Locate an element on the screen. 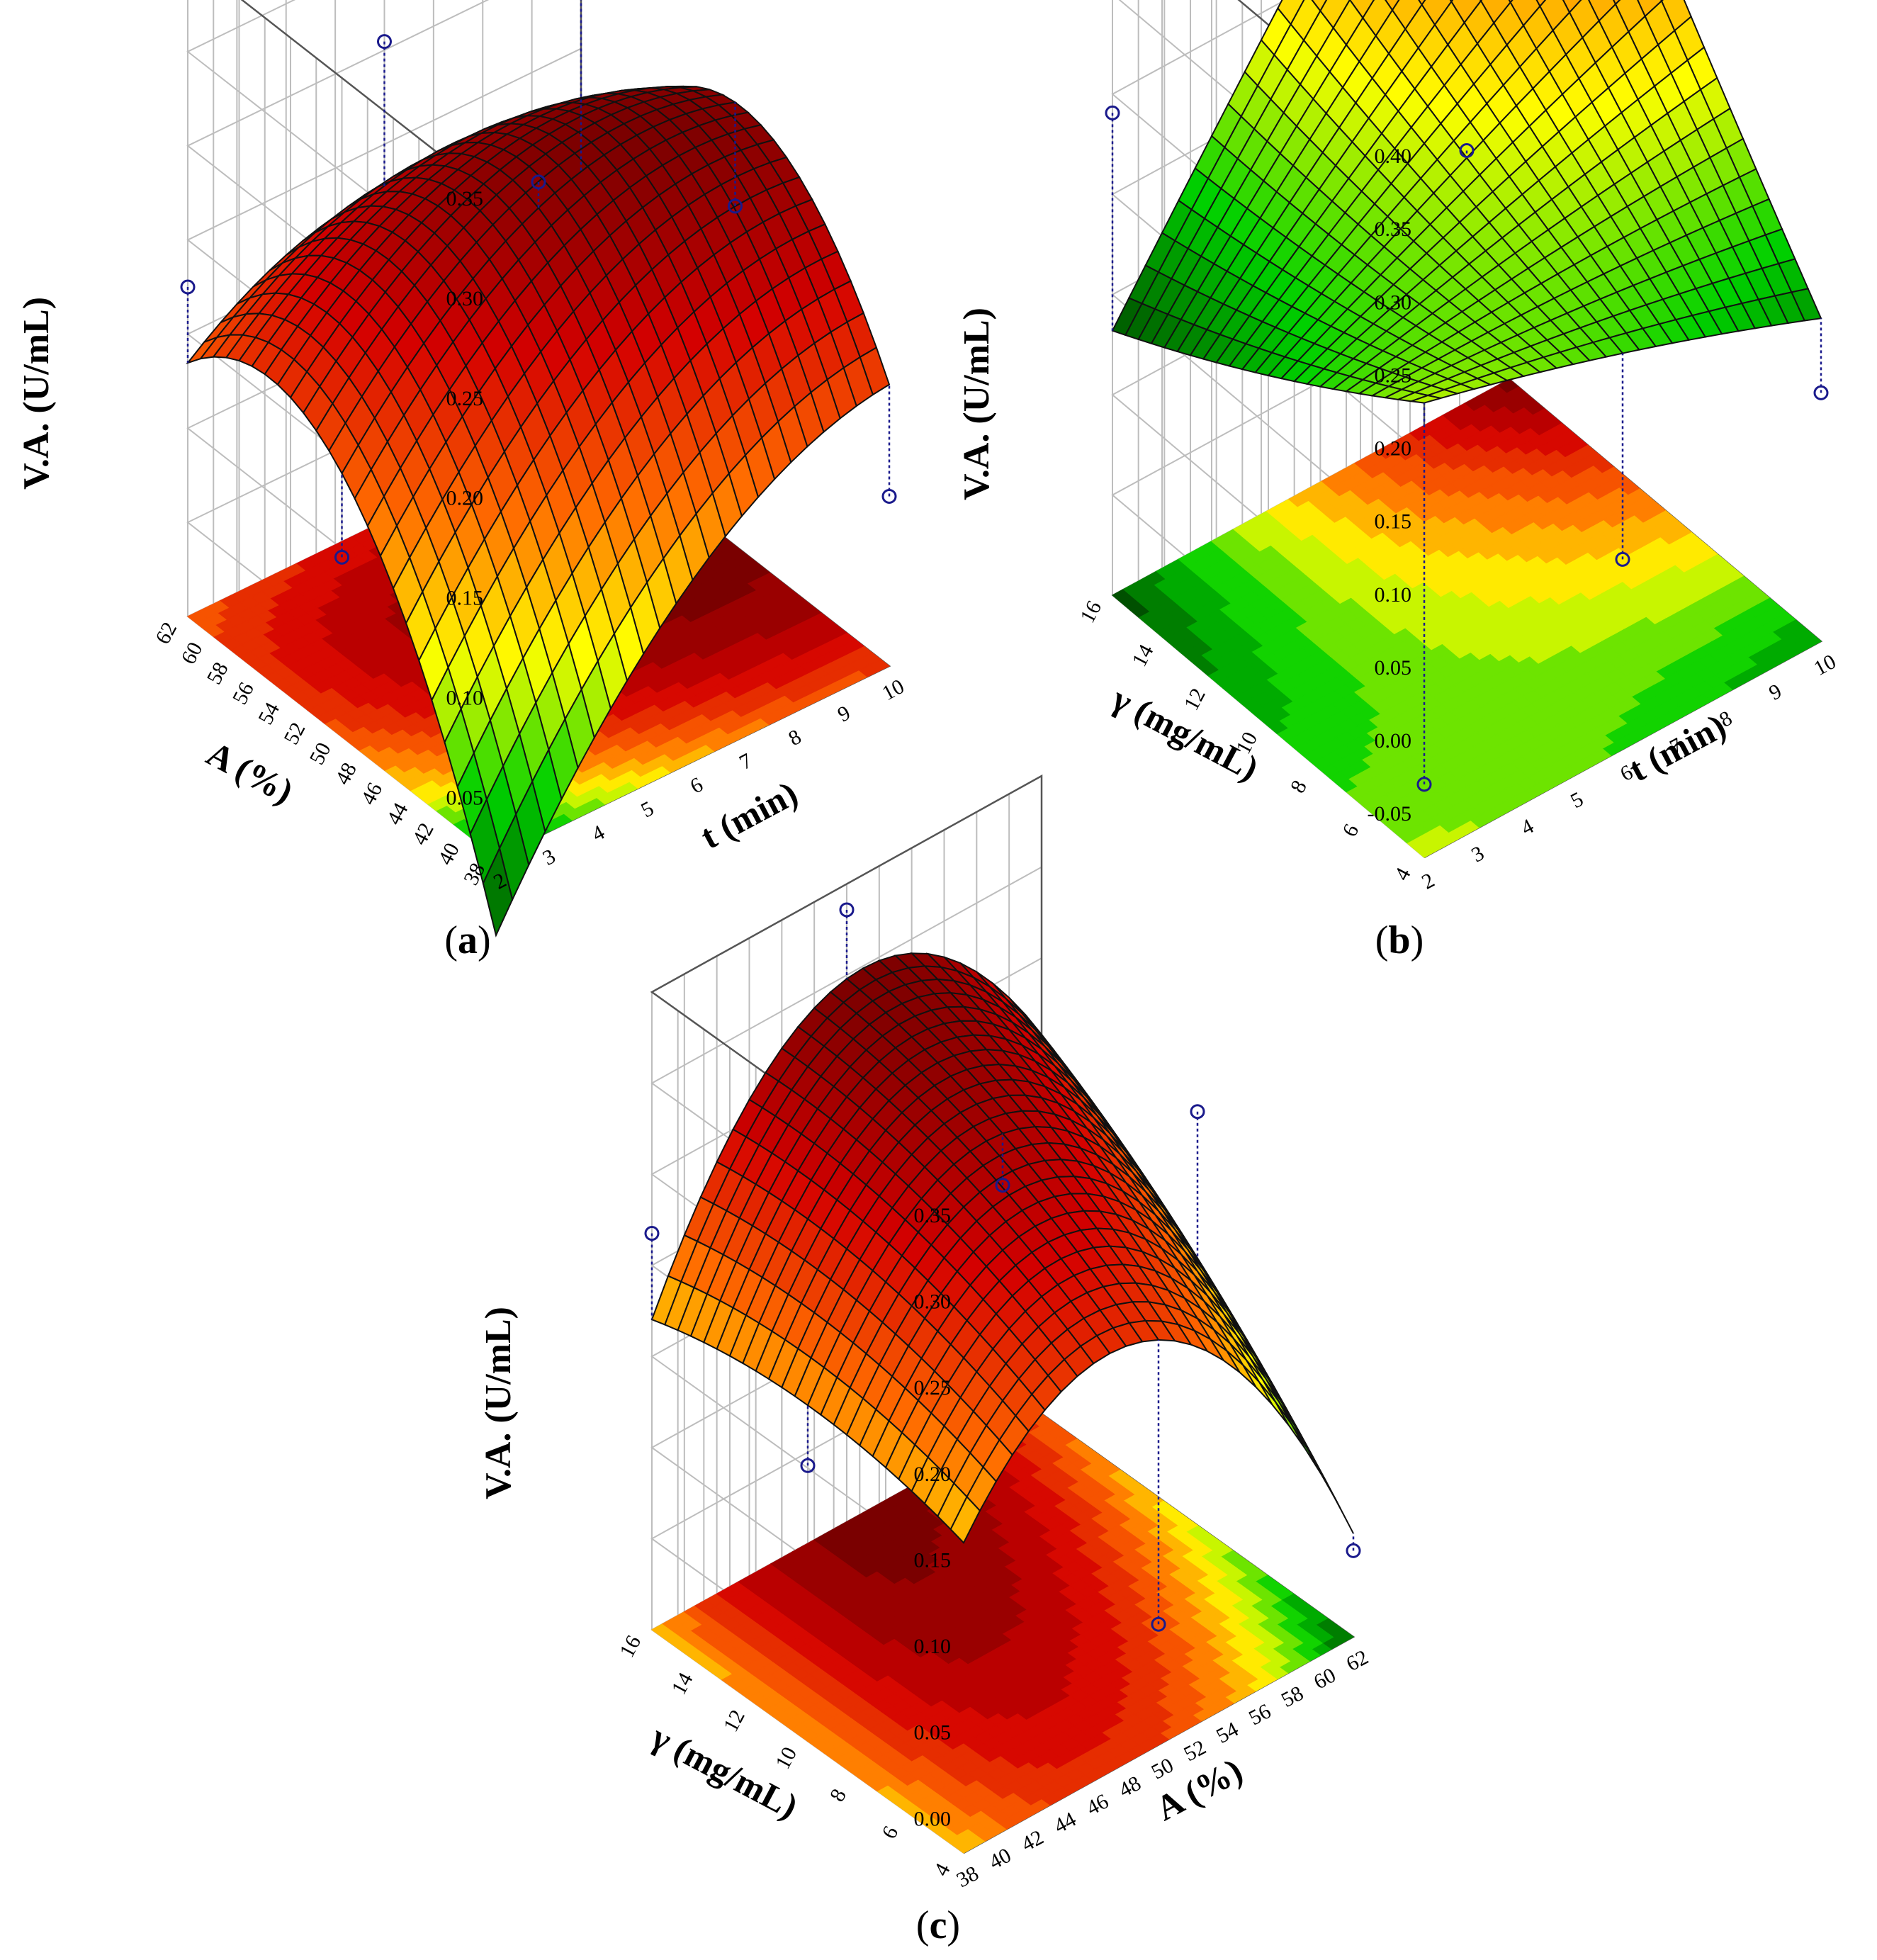 This screenshot has height=1960, width=1877. x-tick-label: 56 is located at coordinates (1260, 1714).